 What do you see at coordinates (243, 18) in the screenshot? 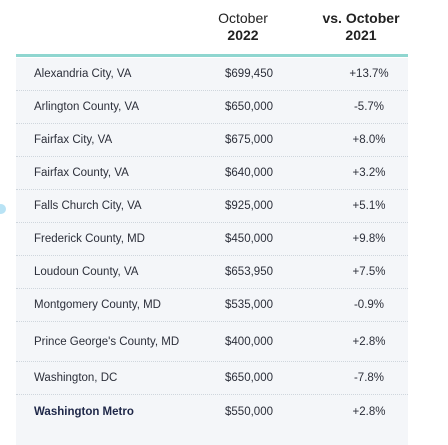
I see `column-header-october-month: October` at bounding box center [243, 18].